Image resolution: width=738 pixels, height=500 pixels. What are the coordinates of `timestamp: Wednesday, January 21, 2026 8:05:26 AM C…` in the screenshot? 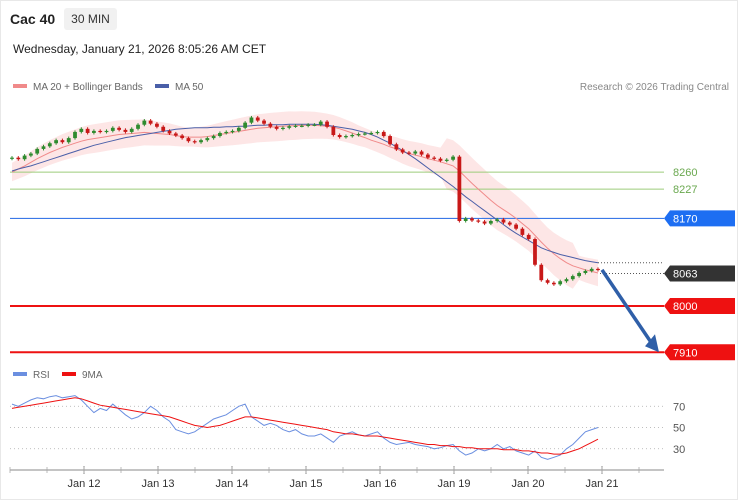 It's located at (140, 49).